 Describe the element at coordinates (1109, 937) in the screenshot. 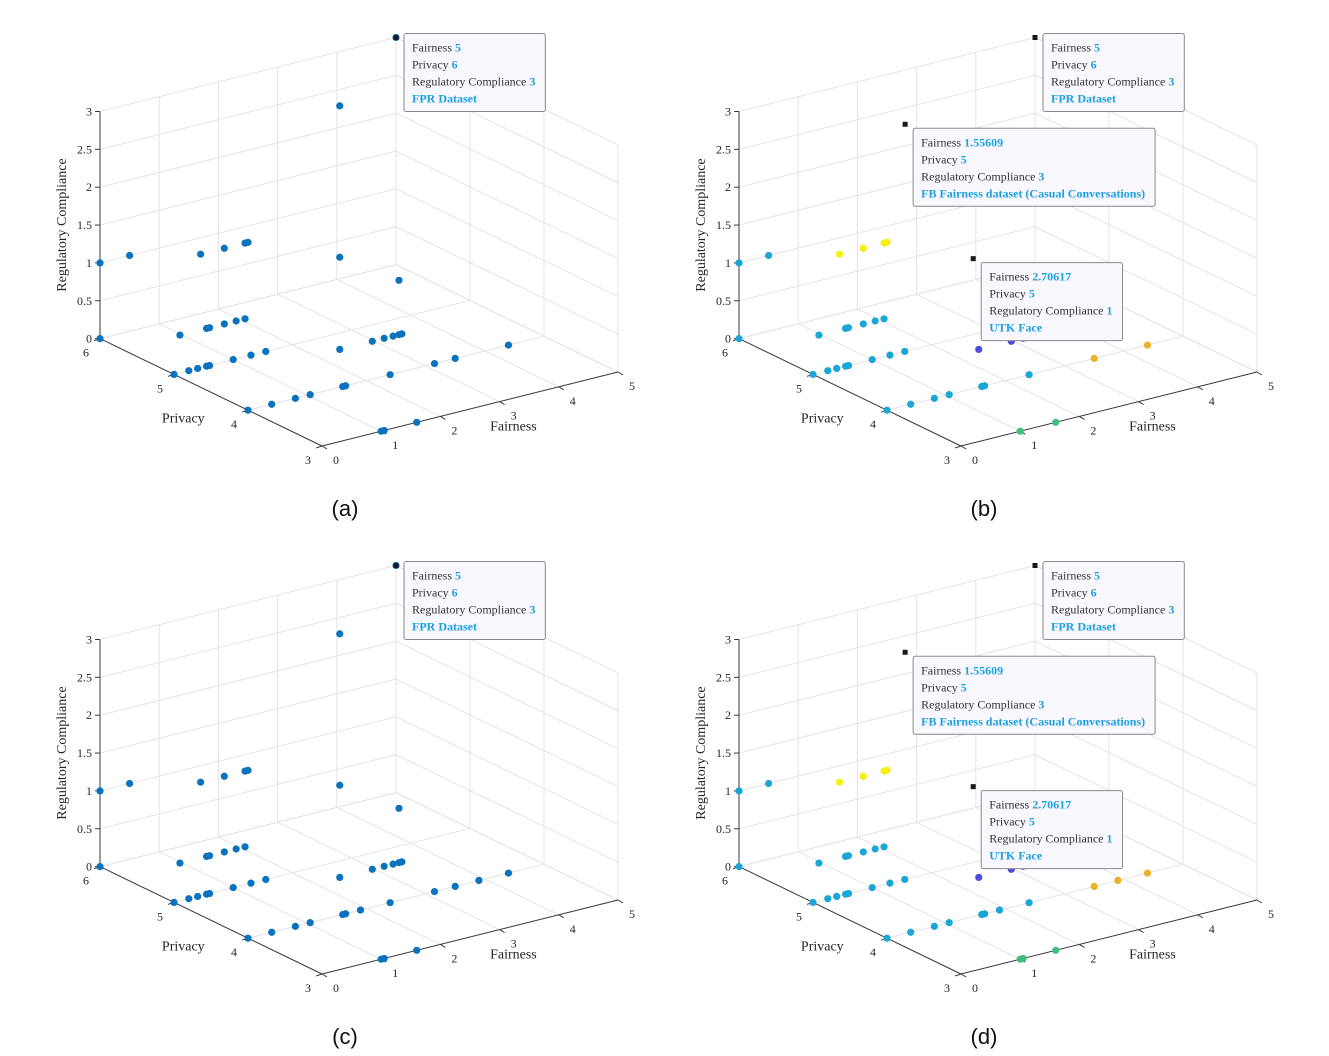

I see `x-axis-line` at that location.